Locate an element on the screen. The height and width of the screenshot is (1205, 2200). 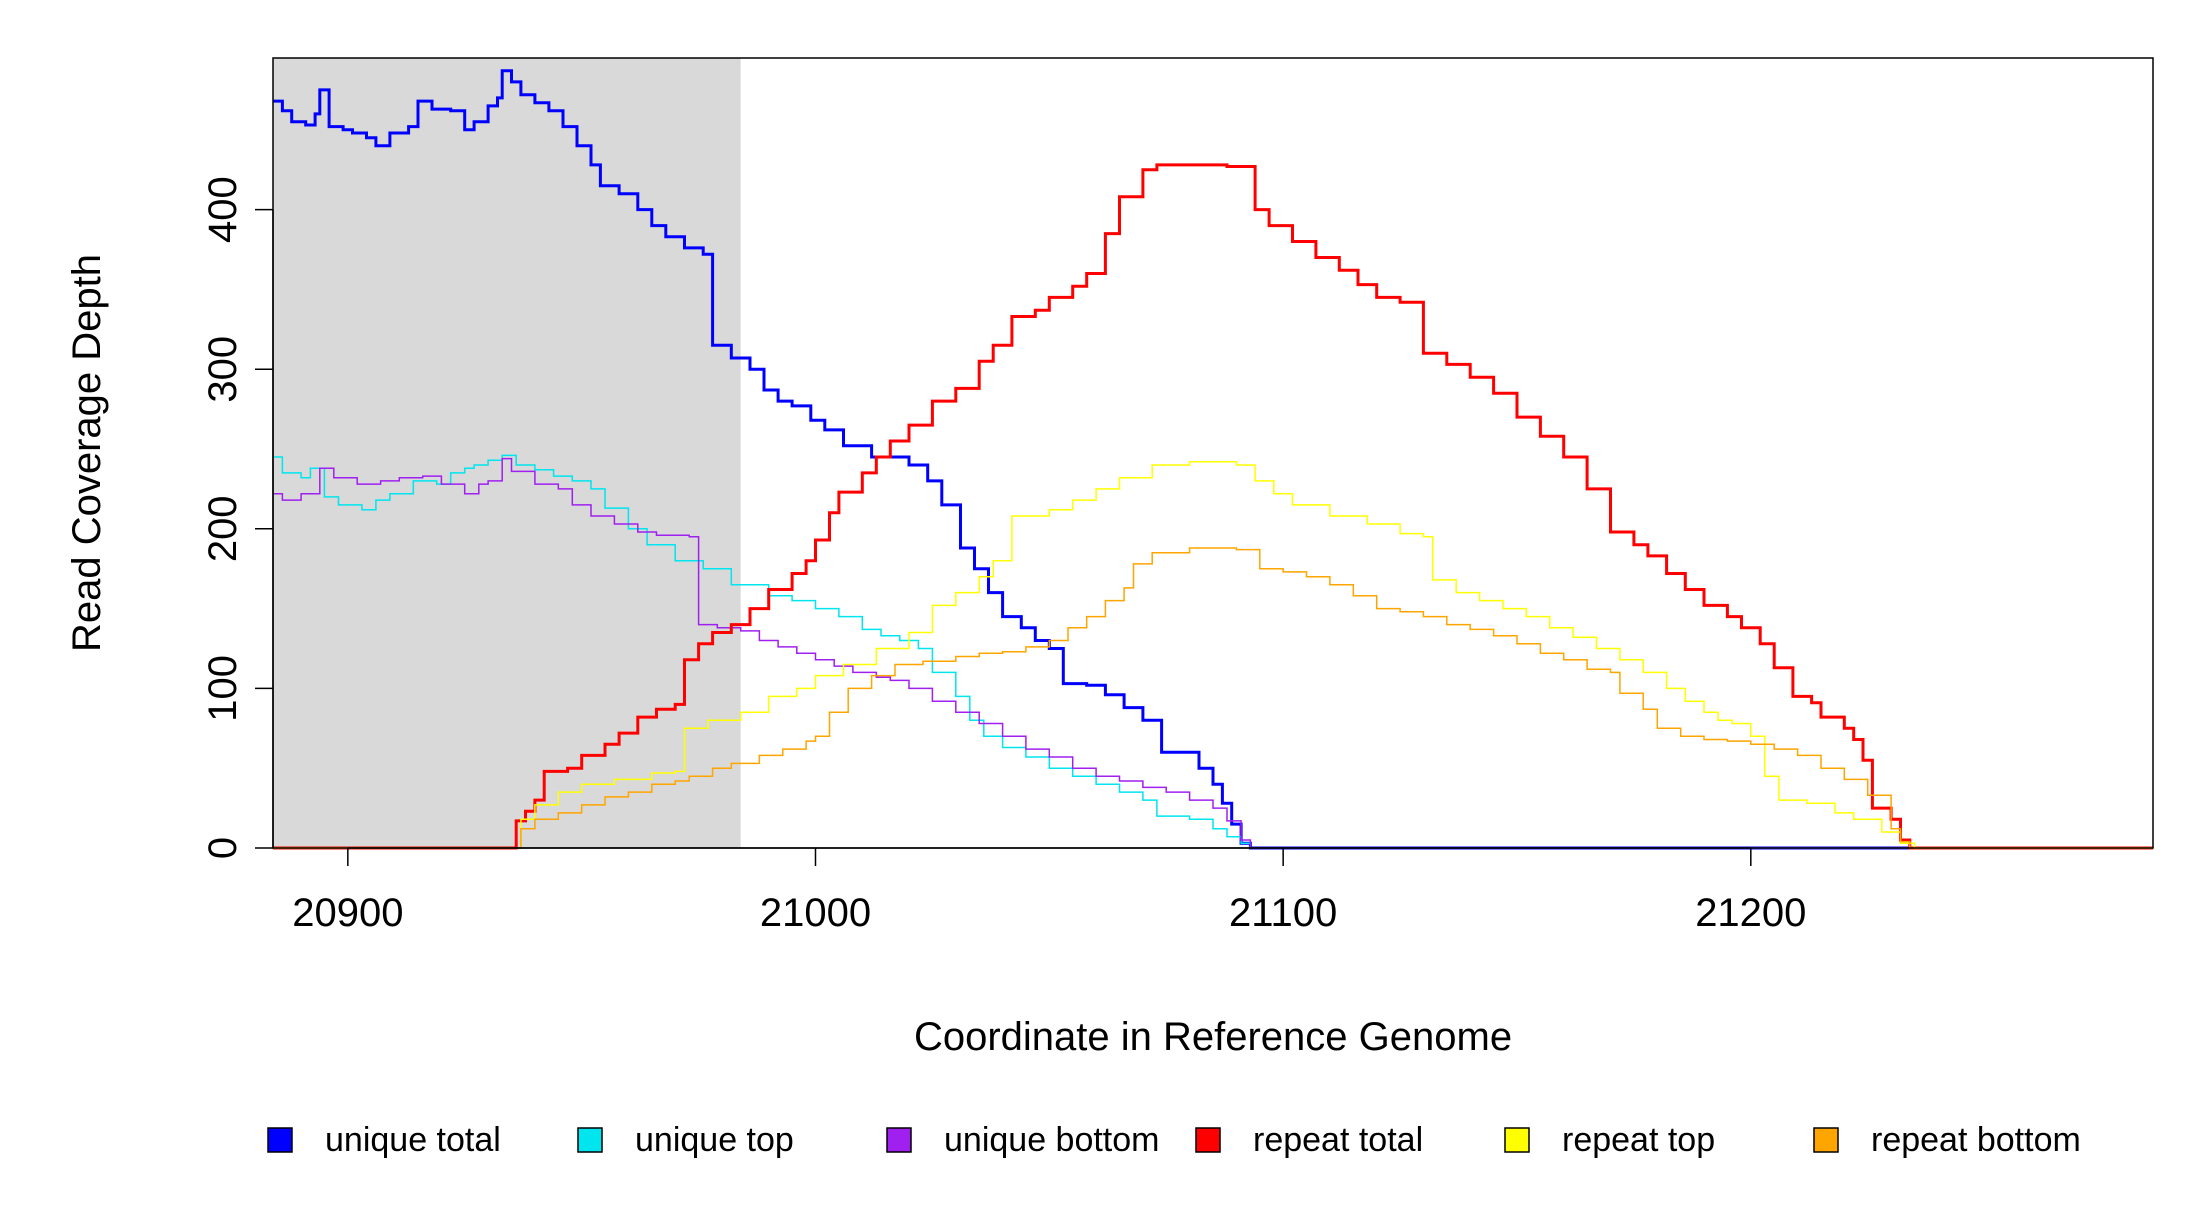
legend-item: repeat total is located at coordinates (1309, 1140).